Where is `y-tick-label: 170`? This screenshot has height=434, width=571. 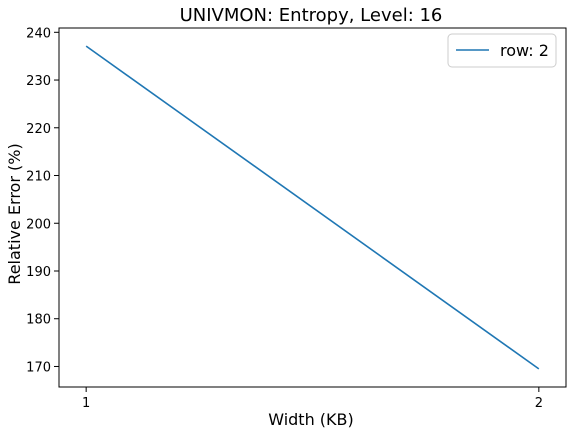
y-tick-label: 170 is located at coordinates (38, 367).